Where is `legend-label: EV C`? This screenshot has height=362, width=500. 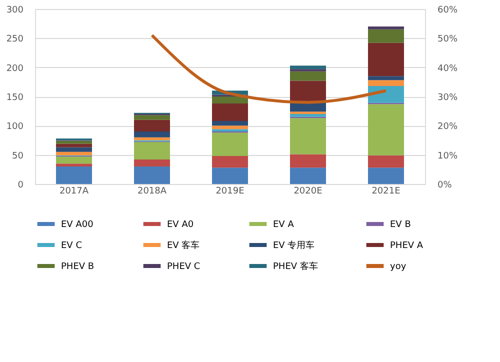 legend-label: EV C is located at coordinates (71, 246).